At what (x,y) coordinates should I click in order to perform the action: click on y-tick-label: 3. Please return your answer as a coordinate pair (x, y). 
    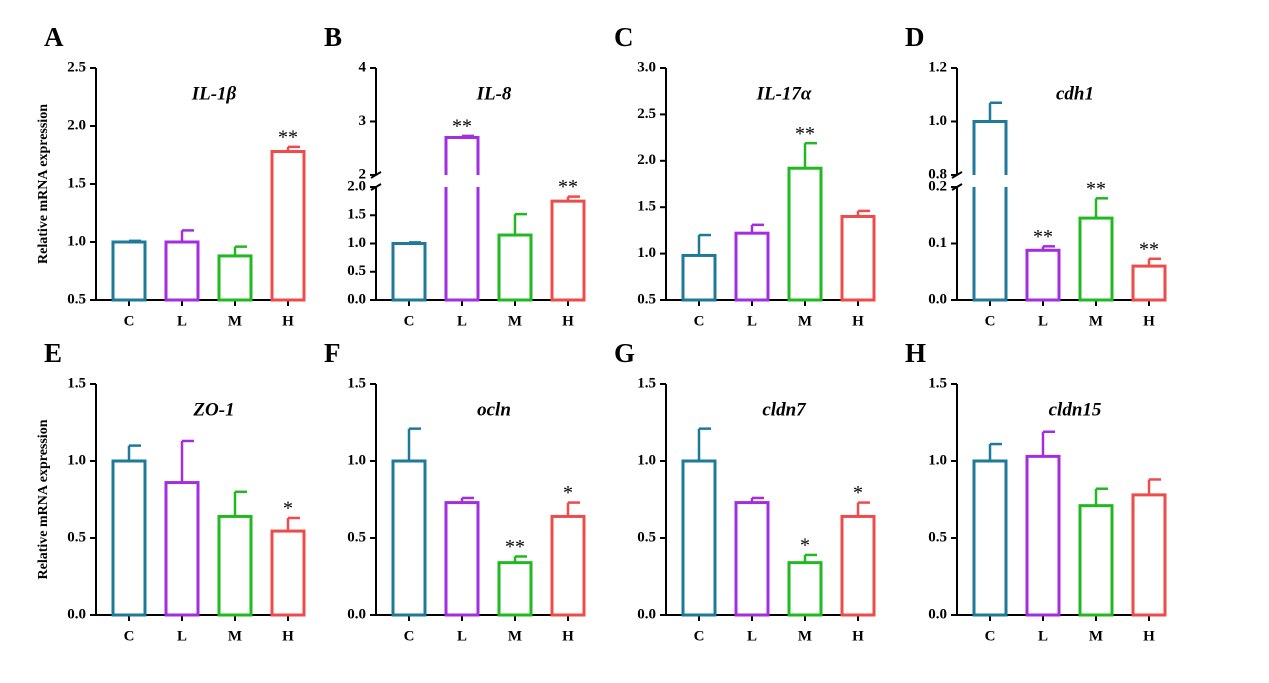
    Looking at the image, I should click on (363, 121).